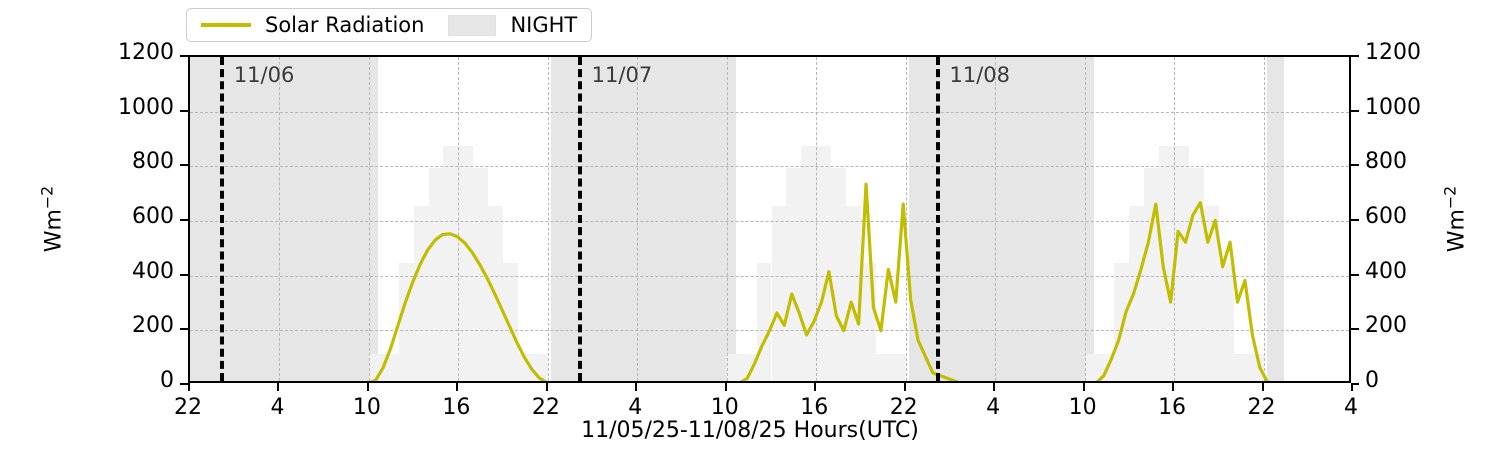 This screenshot has width=1500, height=450. What do you see at coordinates (980, 75) in the screenshot?
I see `day-label: 11/08` at bounding box center [980, 75].